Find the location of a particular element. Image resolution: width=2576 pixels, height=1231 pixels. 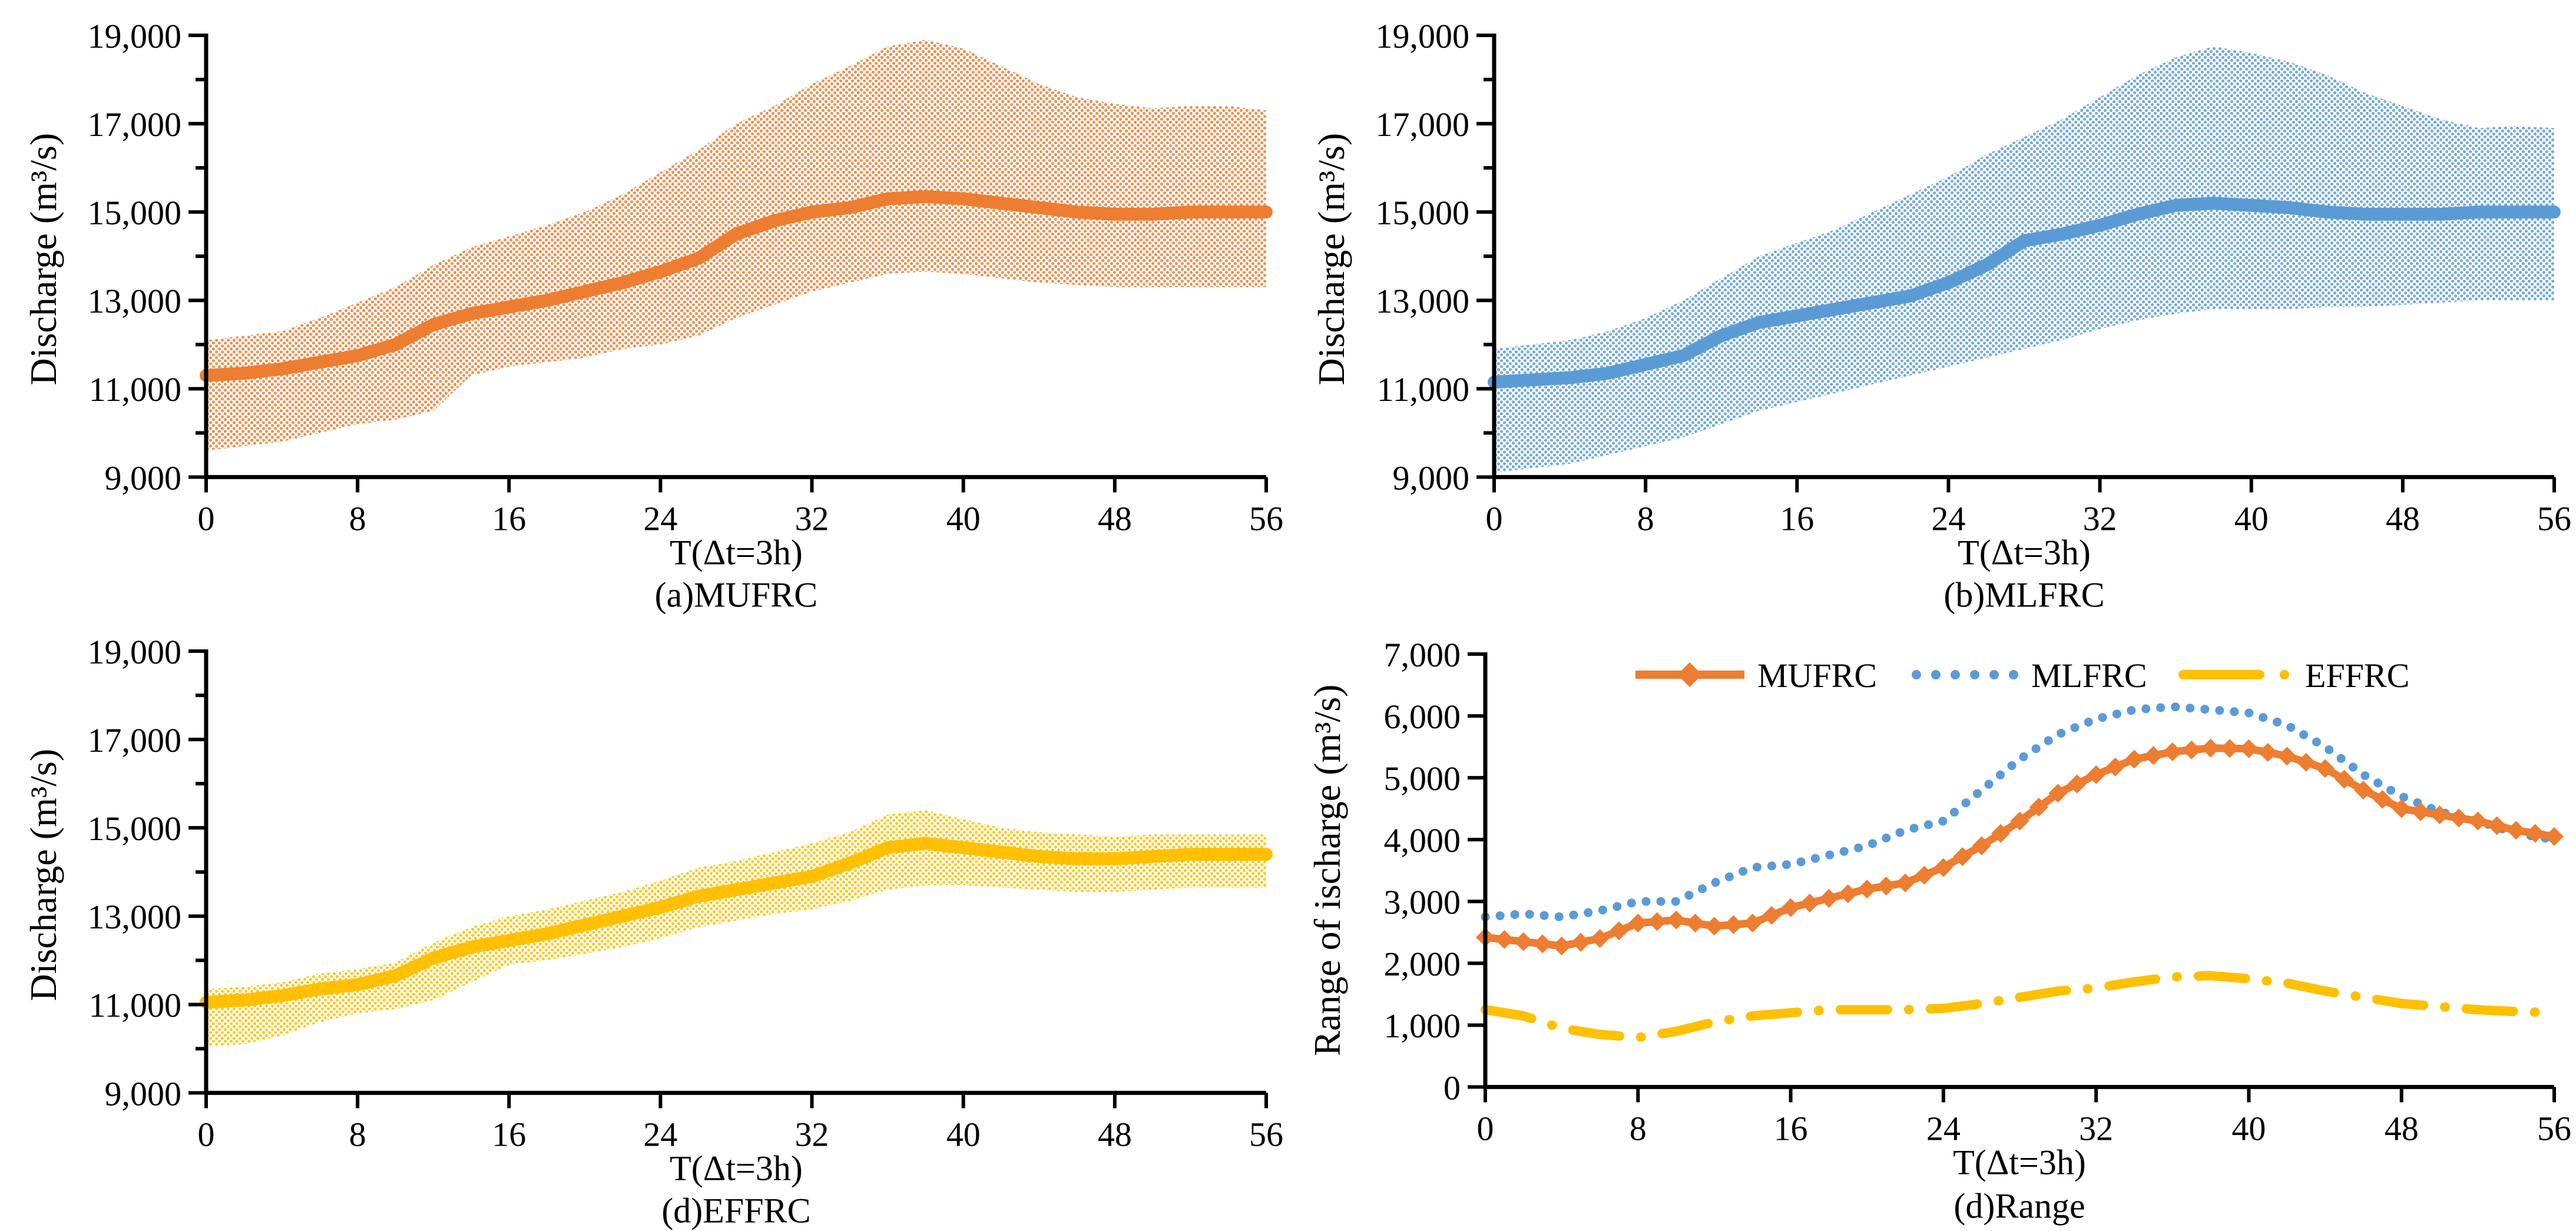

legend: MUFRC MLFRC EFFRC is located at coordinates (2022, 675).